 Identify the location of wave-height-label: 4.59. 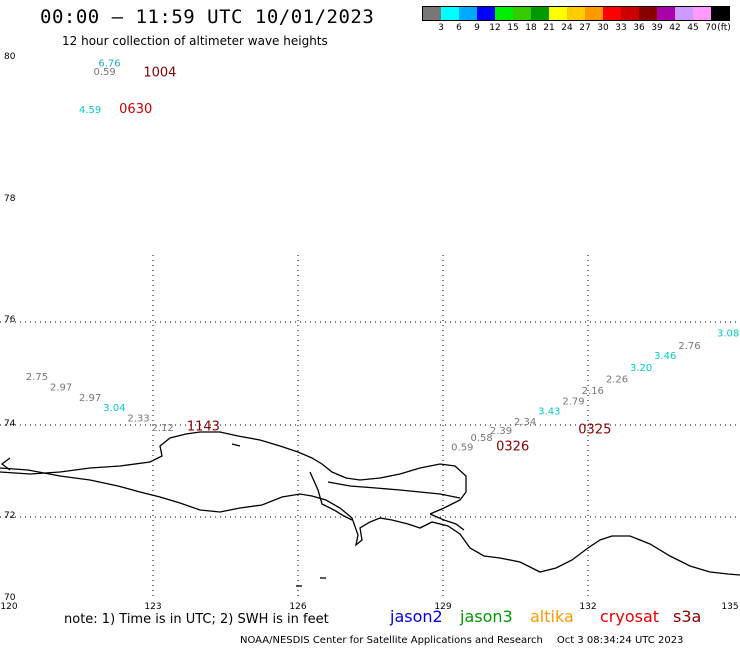
(90, 110).